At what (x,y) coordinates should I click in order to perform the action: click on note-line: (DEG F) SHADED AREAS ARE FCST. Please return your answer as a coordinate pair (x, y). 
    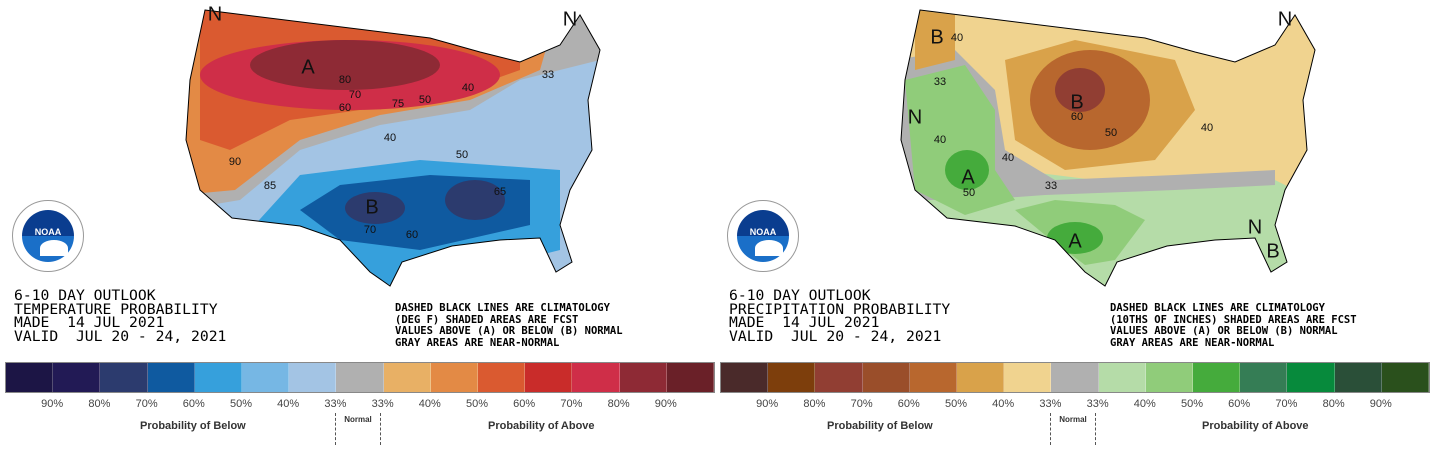
    Looking at the image, I should click on (487, 319).